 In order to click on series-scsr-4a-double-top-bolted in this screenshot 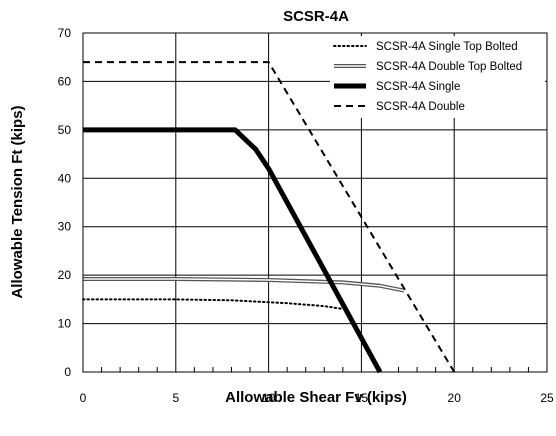, I will do `click(244, 285)`.